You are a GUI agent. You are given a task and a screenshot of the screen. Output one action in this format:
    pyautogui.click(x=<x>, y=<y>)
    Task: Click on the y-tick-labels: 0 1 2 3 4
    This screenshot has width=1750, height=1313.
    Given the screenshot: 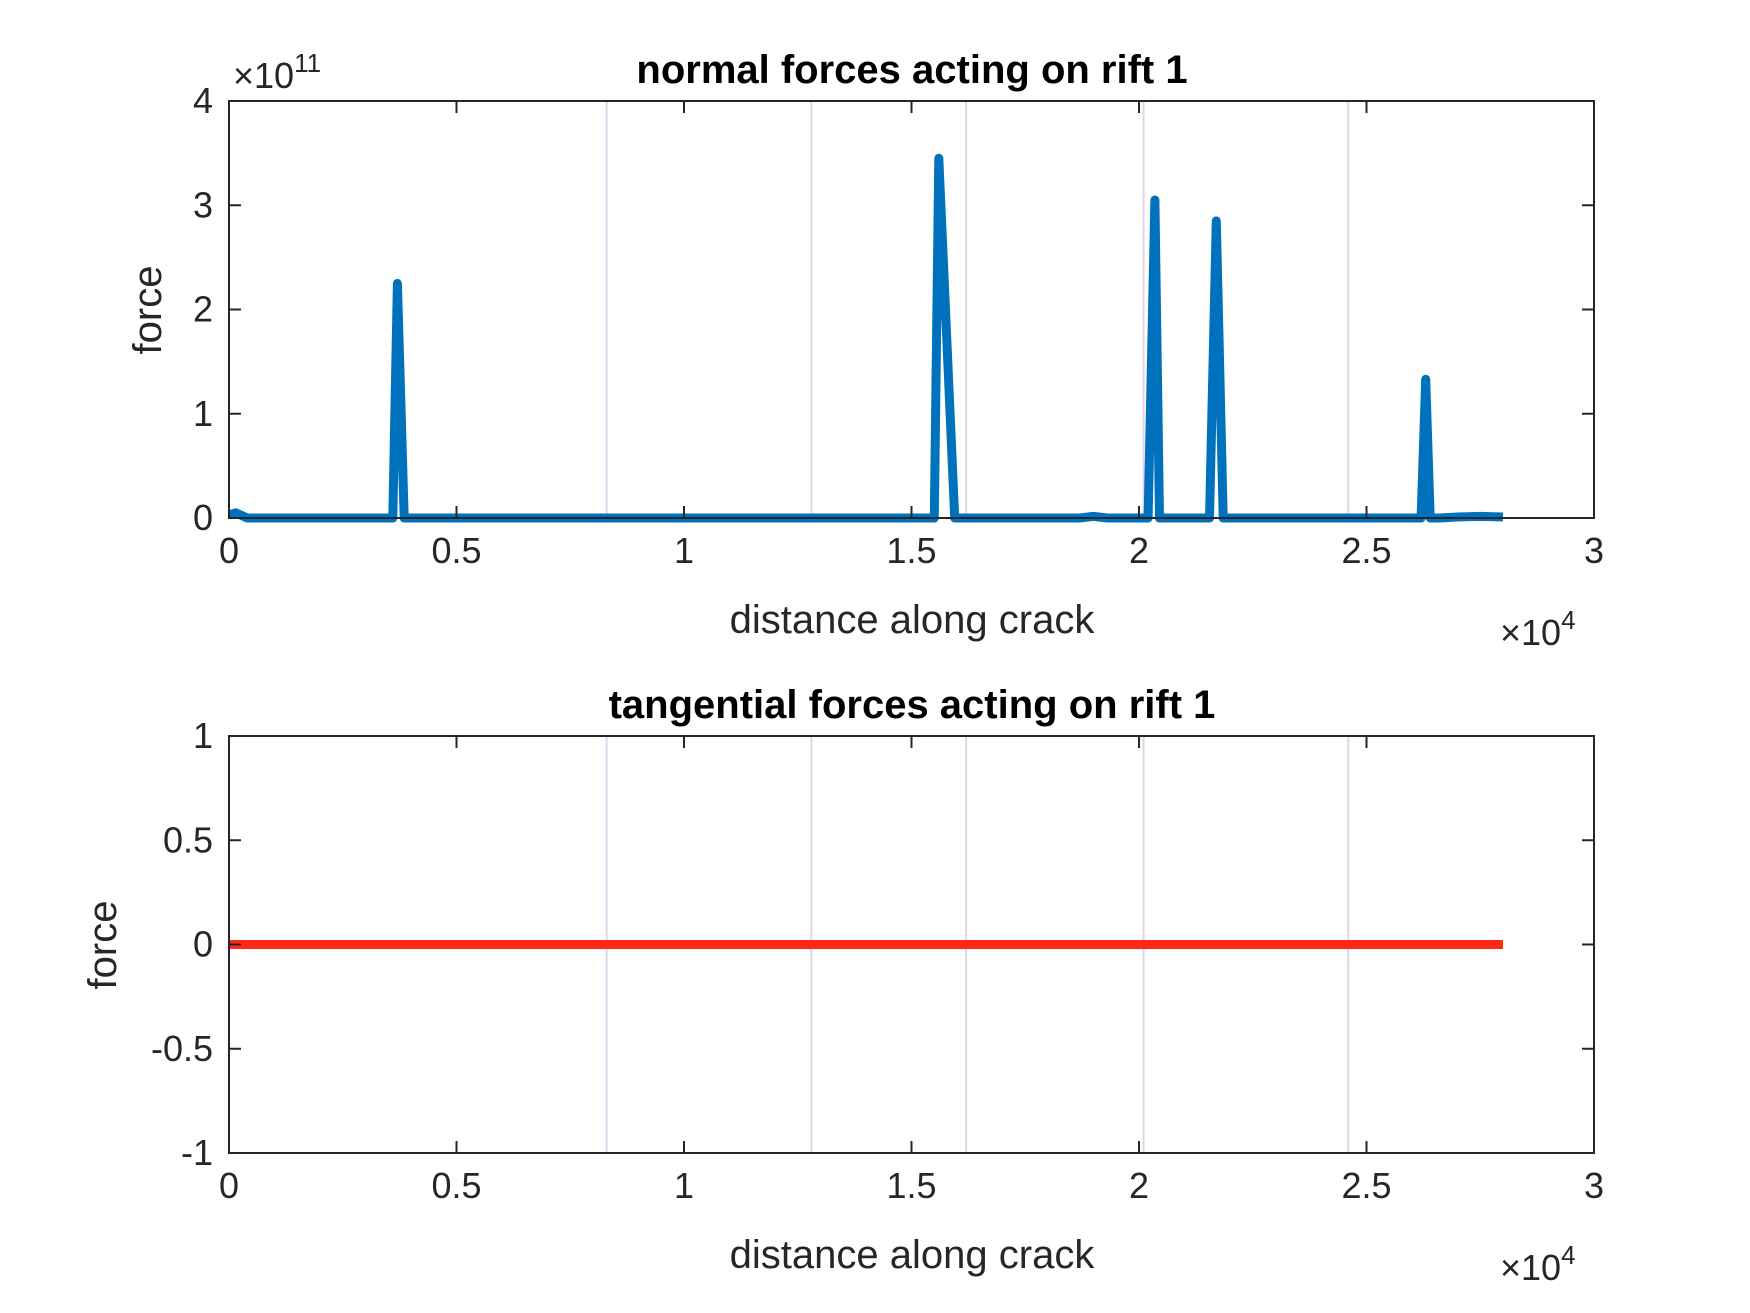 What is the action you would take?
    pyautogui.click(x=203, y=309)
    